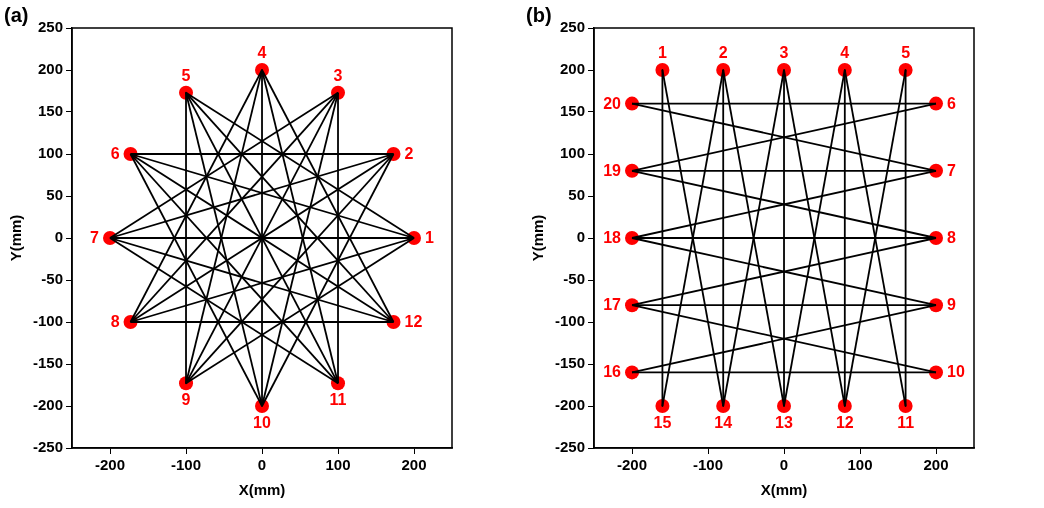  Describe the element at coordinates (612, 103) in the screenshot. I see `annotation: 20` at that location.